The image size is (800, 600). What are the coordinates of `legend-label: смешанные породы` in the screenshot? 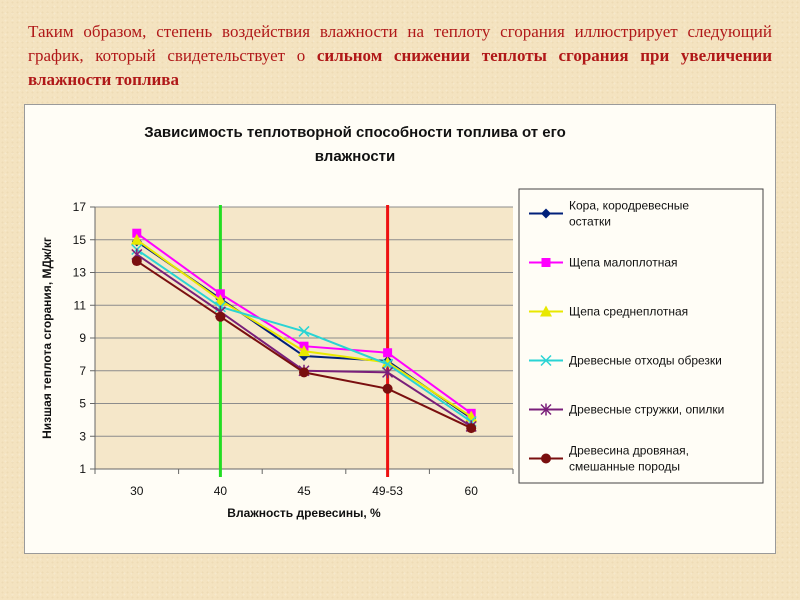 It's located at (624, 467).